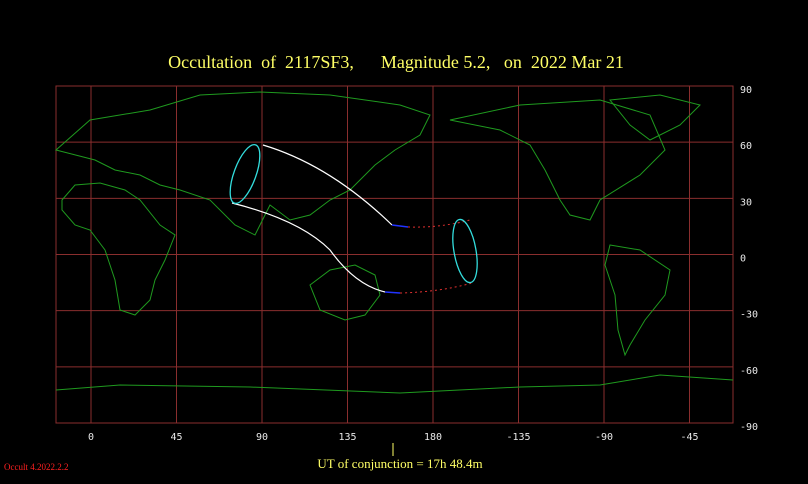 This screenshot has width=808, height=484. Describe the element at coordinates (749, 315) in the screenshot. I see `lat-tick-label: -30` at that location.